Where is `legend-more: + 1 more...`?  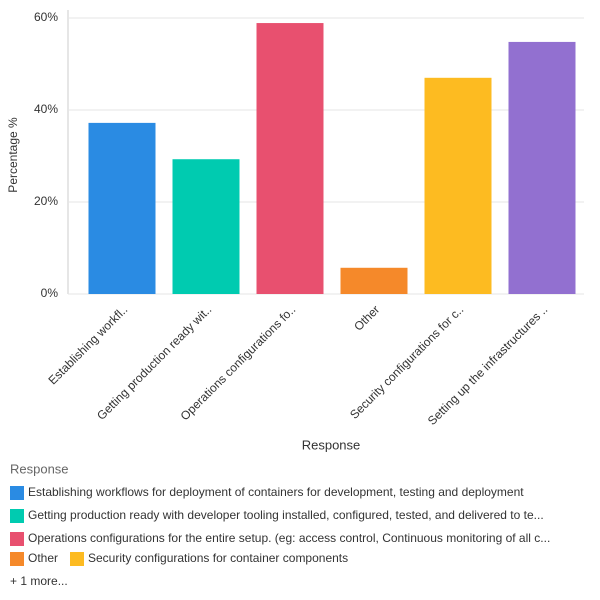
legend-more: + 1 more... is located at coordinates (39, 581).